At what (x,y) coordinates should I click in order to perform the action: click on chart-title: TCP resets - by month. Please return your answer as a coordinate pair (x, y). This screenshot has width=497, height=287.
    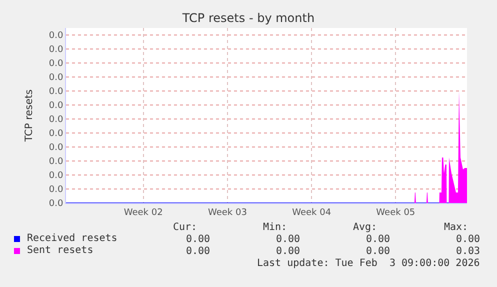
    Looking at the image, I should click on (248, 18).